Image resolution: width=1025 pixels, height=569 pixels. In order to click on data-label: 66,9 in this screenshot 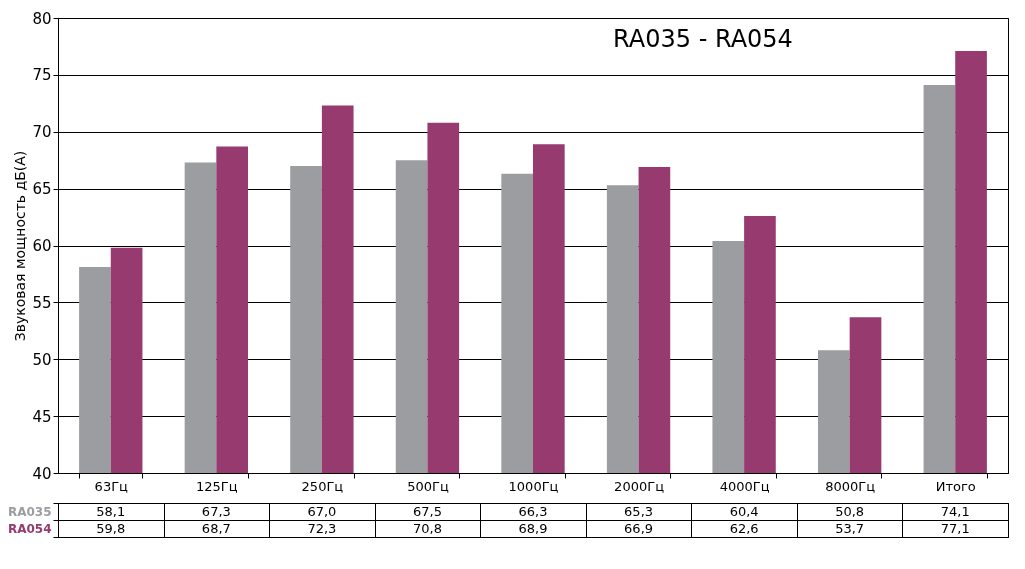, I will do `click(639, 528)`.